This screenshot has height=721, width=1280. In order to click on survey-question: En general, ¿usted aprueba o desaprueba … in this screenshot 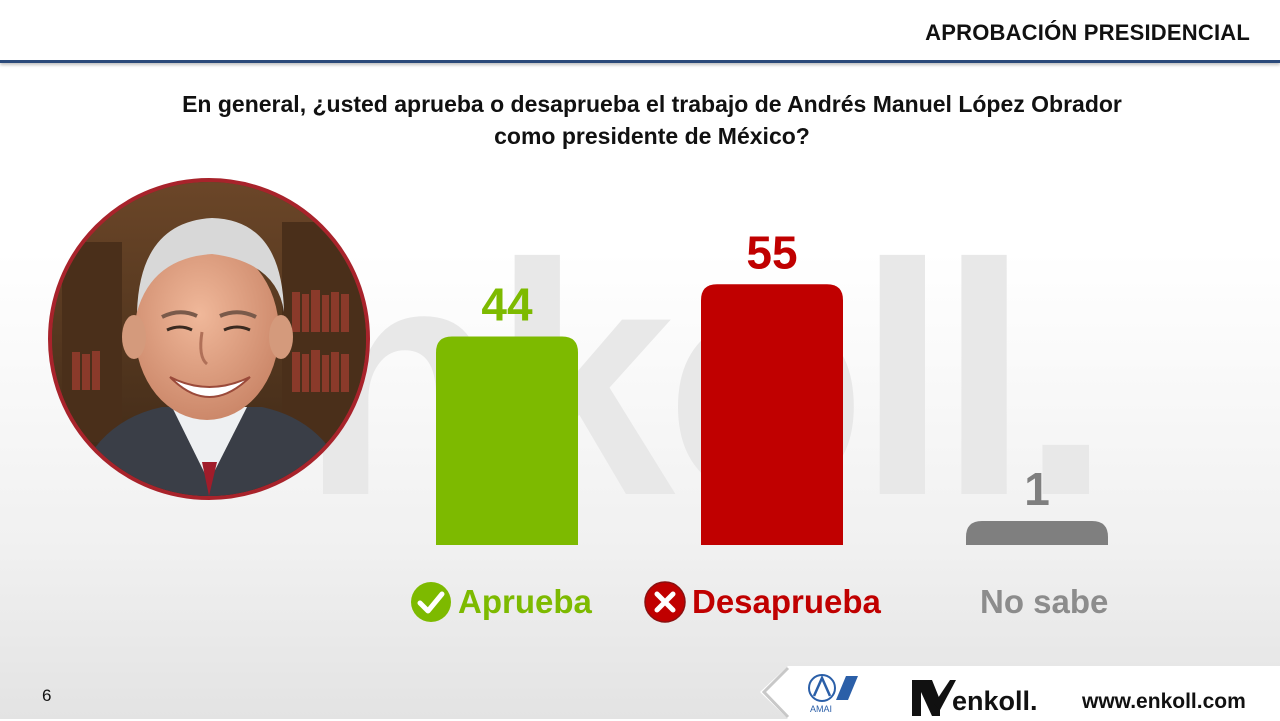, I will do `click(652, 120)`.